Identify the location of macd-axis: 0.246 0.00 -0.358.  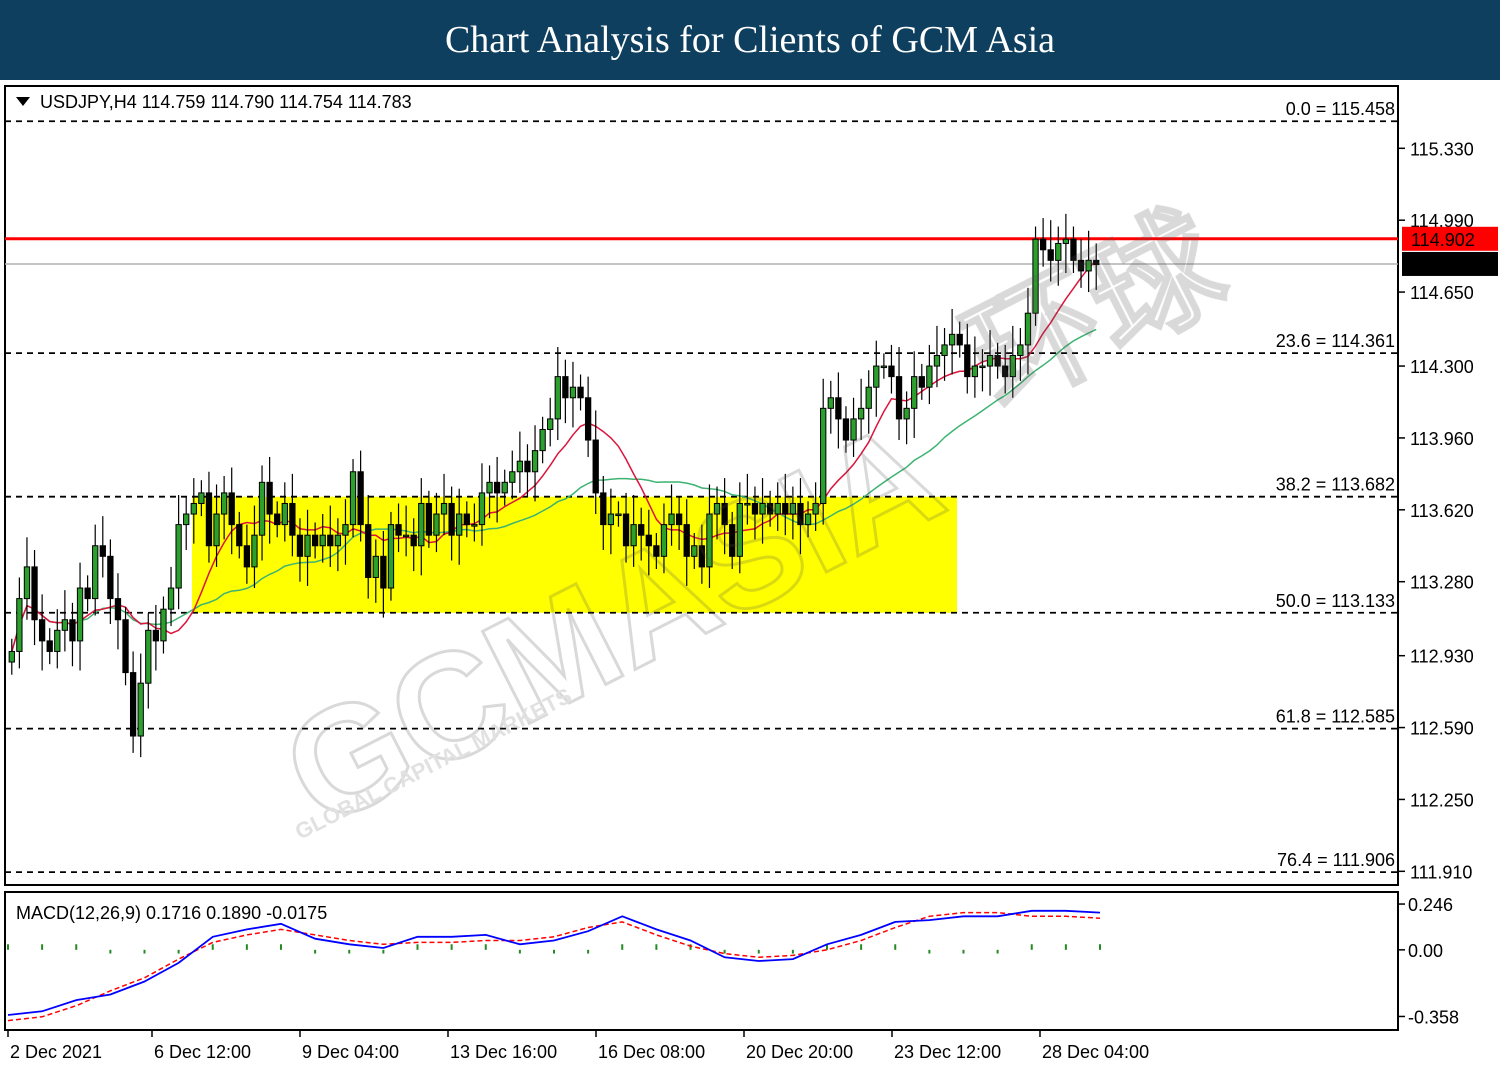
(1428, 961).